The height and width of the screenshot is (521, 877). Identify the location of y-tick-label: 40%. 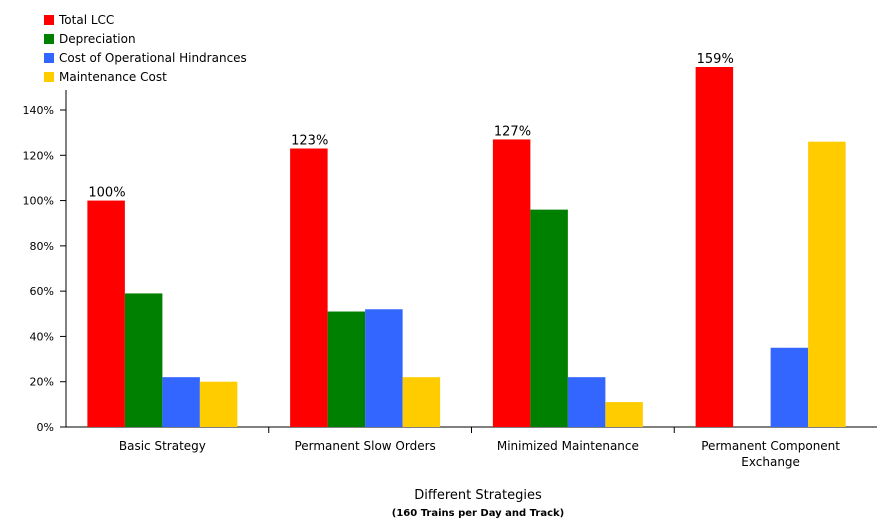
(42, 336).